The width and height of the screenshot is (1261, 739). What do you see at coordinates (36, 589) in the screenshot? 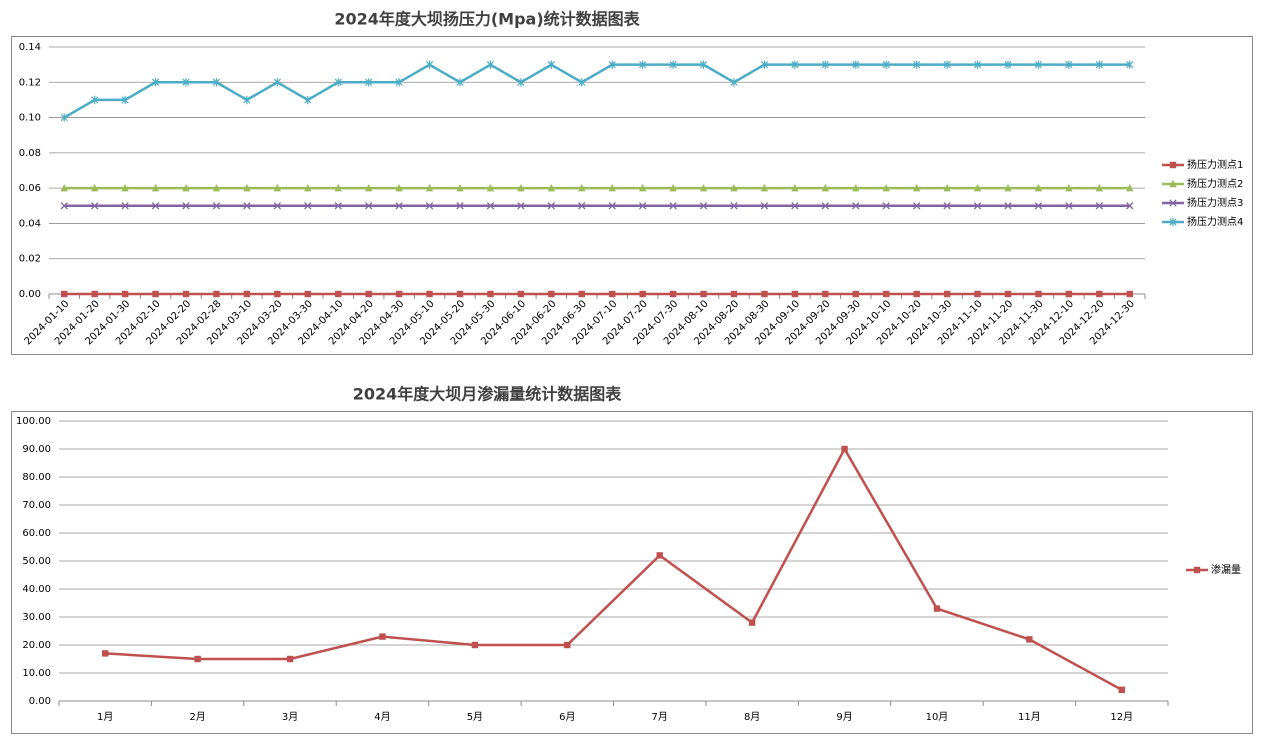
I see `y-tick-label: 40.00` at bounding box center [36, 589].